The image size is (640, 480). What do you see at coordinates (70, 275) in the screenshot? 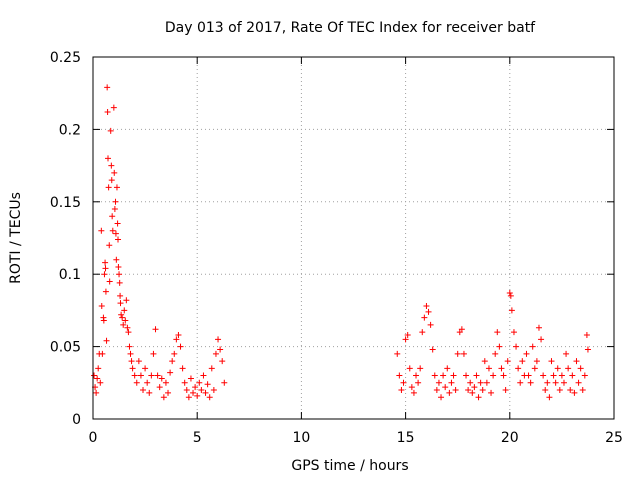
I see `y-tick-label: 0.1` at bounding box center [70, 275].